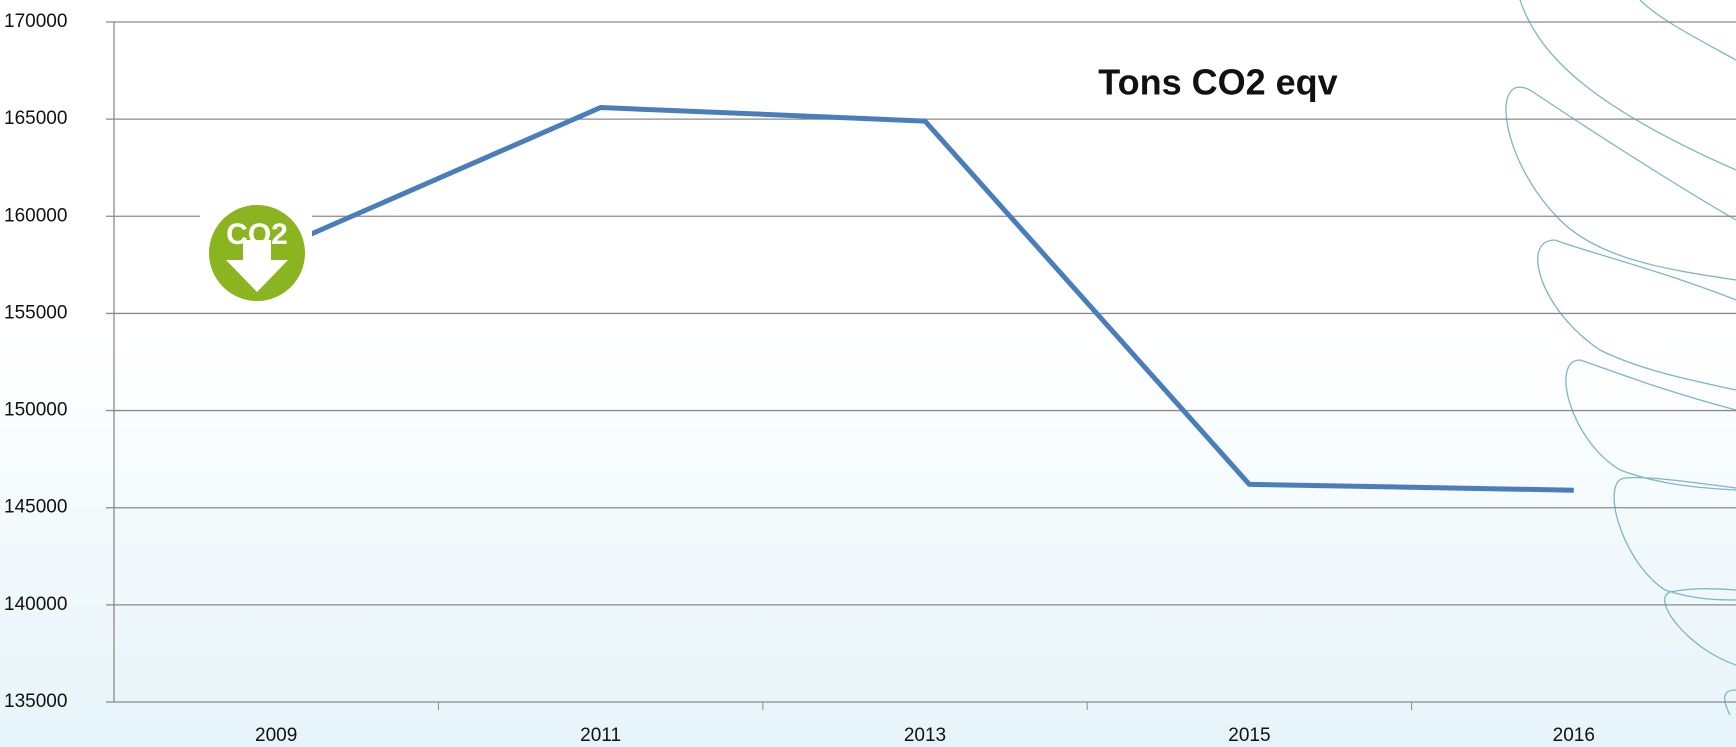 This screenshot has width=1736, height=747. What do you see at coordinates (600, 735) in the screenshot?
I see `x-tick-label: 2011` at bounding box center [600, 735].